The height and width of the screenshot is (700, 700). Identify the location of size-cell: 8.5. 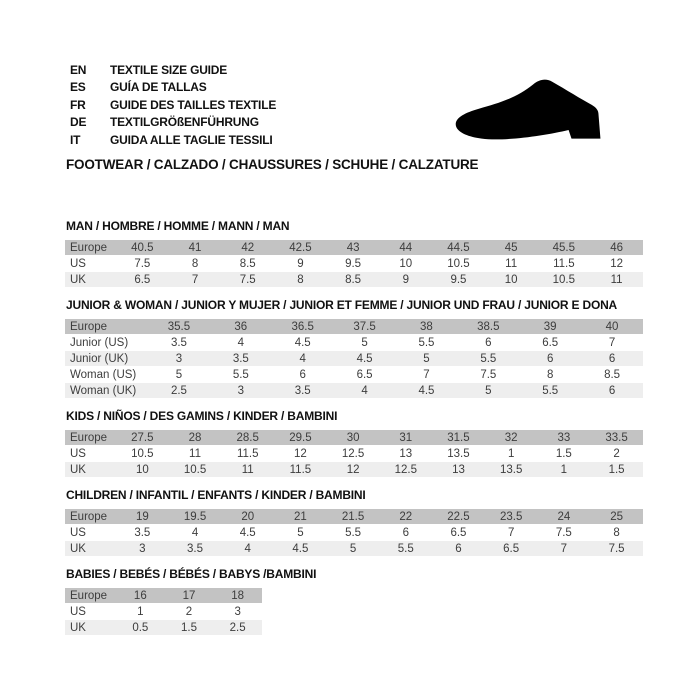
(612, 374).